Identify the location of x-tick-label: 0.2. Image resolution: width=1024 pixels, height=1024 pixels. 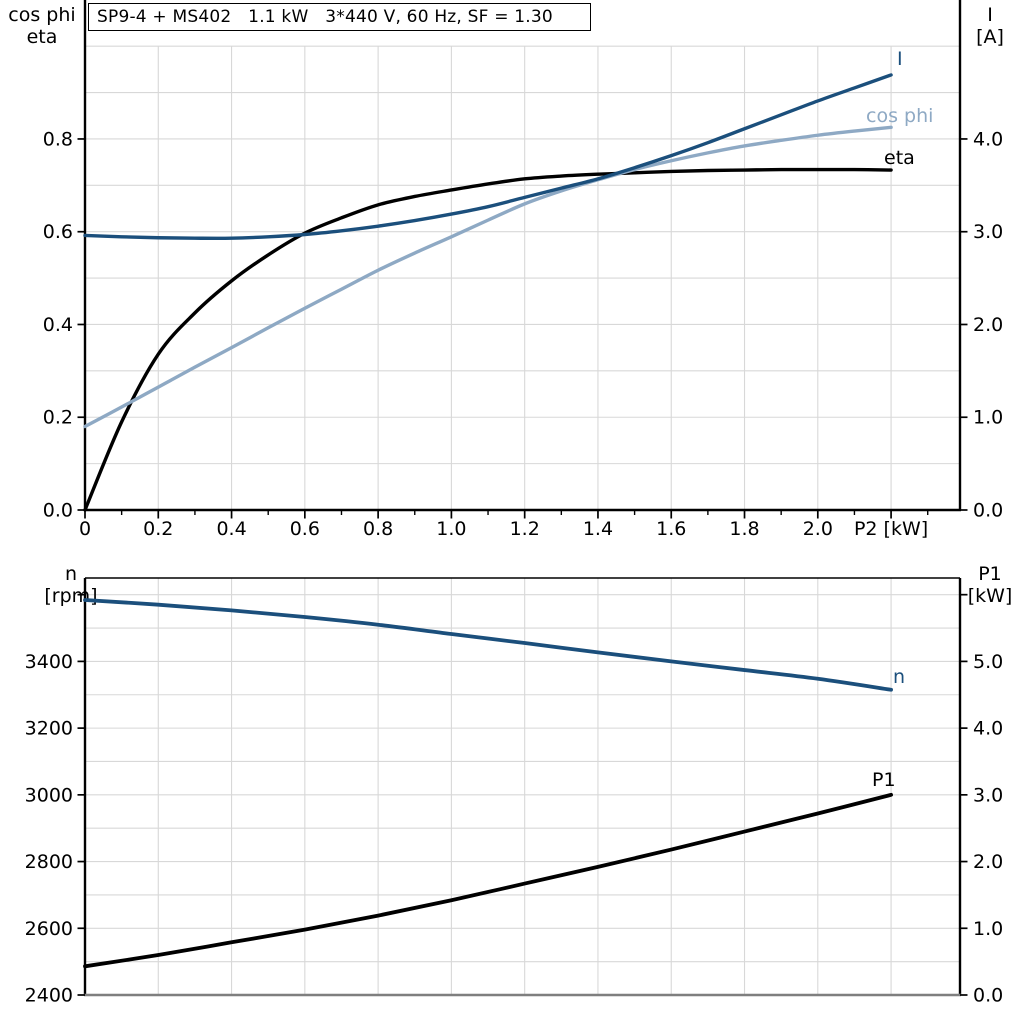
(158, 529).